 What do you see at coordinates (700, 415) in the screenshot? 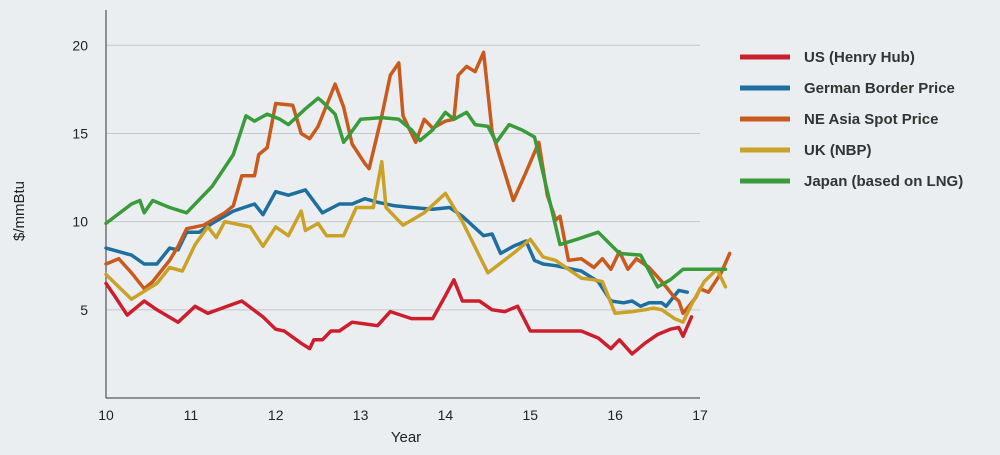
I see `x-tick-label: 17` at bounding box center [700, 415].